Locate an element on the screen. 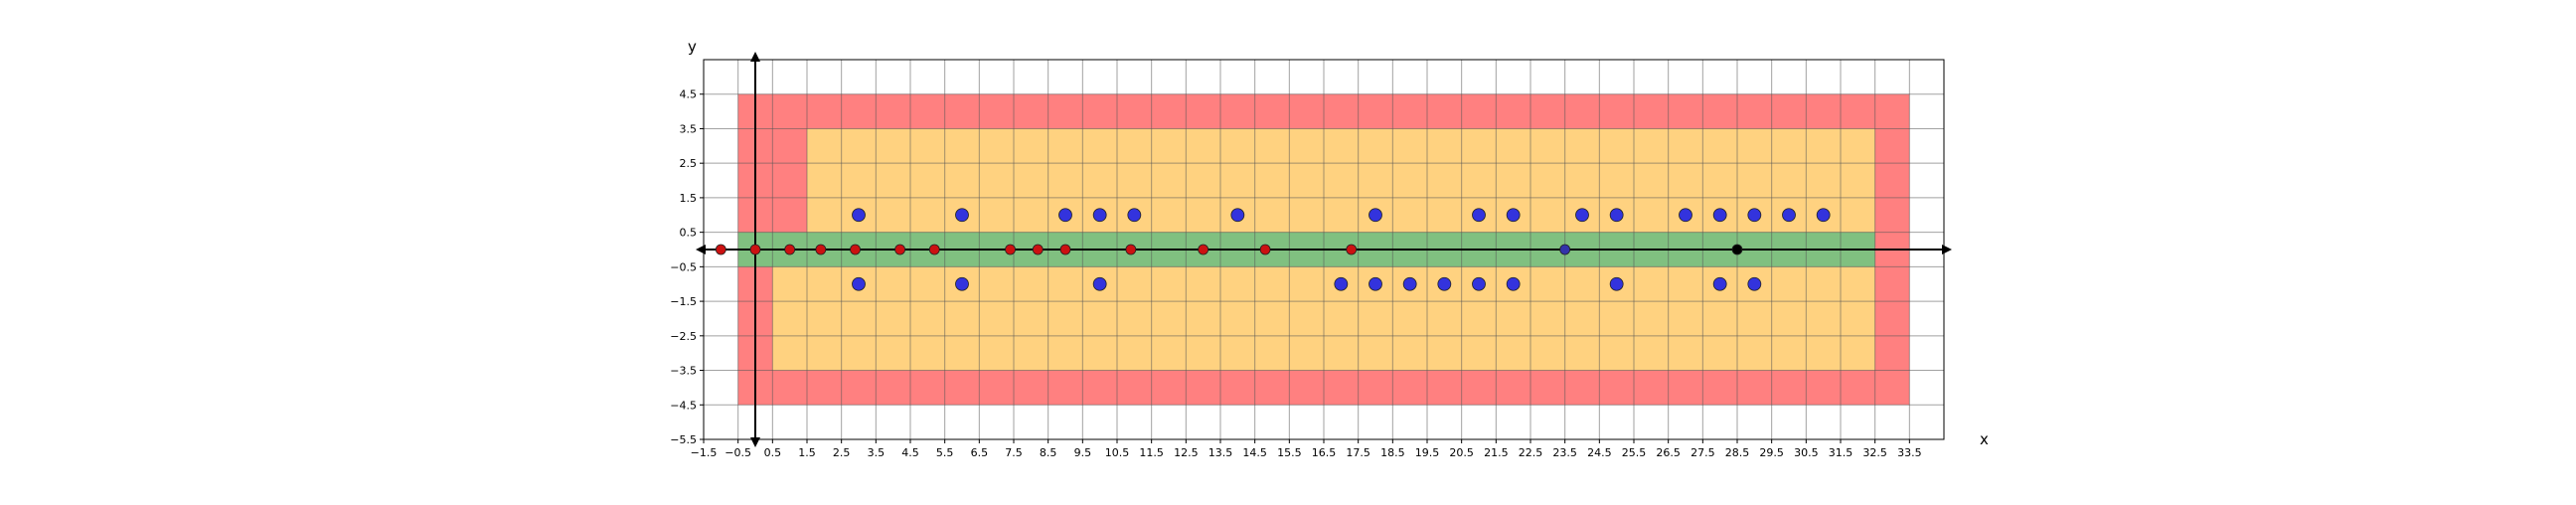 The height and width of the screenshot is (505, 2576). x-tick-label: −0.5 is located at coordinates (737, 452).